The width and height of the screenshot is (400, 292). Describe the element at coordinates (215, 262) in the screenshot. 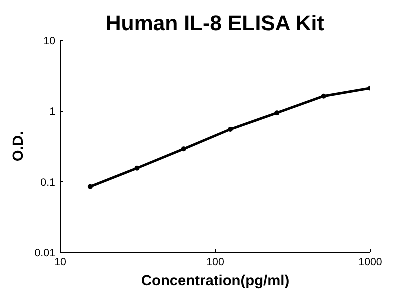

I see `x-tick-label: 100` at that location.